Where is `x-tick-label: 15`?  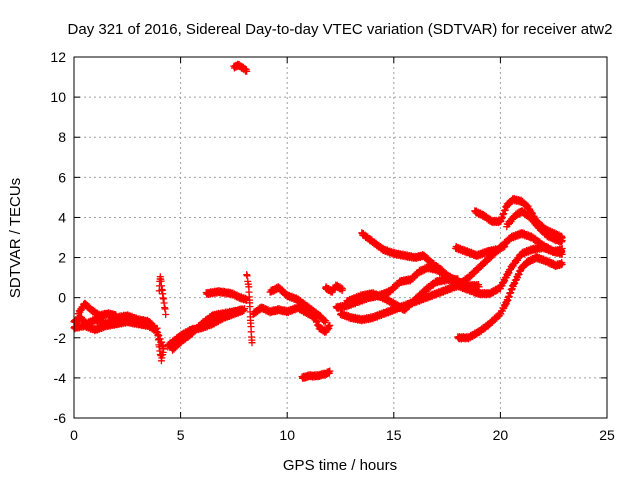
x-tick-label: 15 is located at coordinates (394, 435).